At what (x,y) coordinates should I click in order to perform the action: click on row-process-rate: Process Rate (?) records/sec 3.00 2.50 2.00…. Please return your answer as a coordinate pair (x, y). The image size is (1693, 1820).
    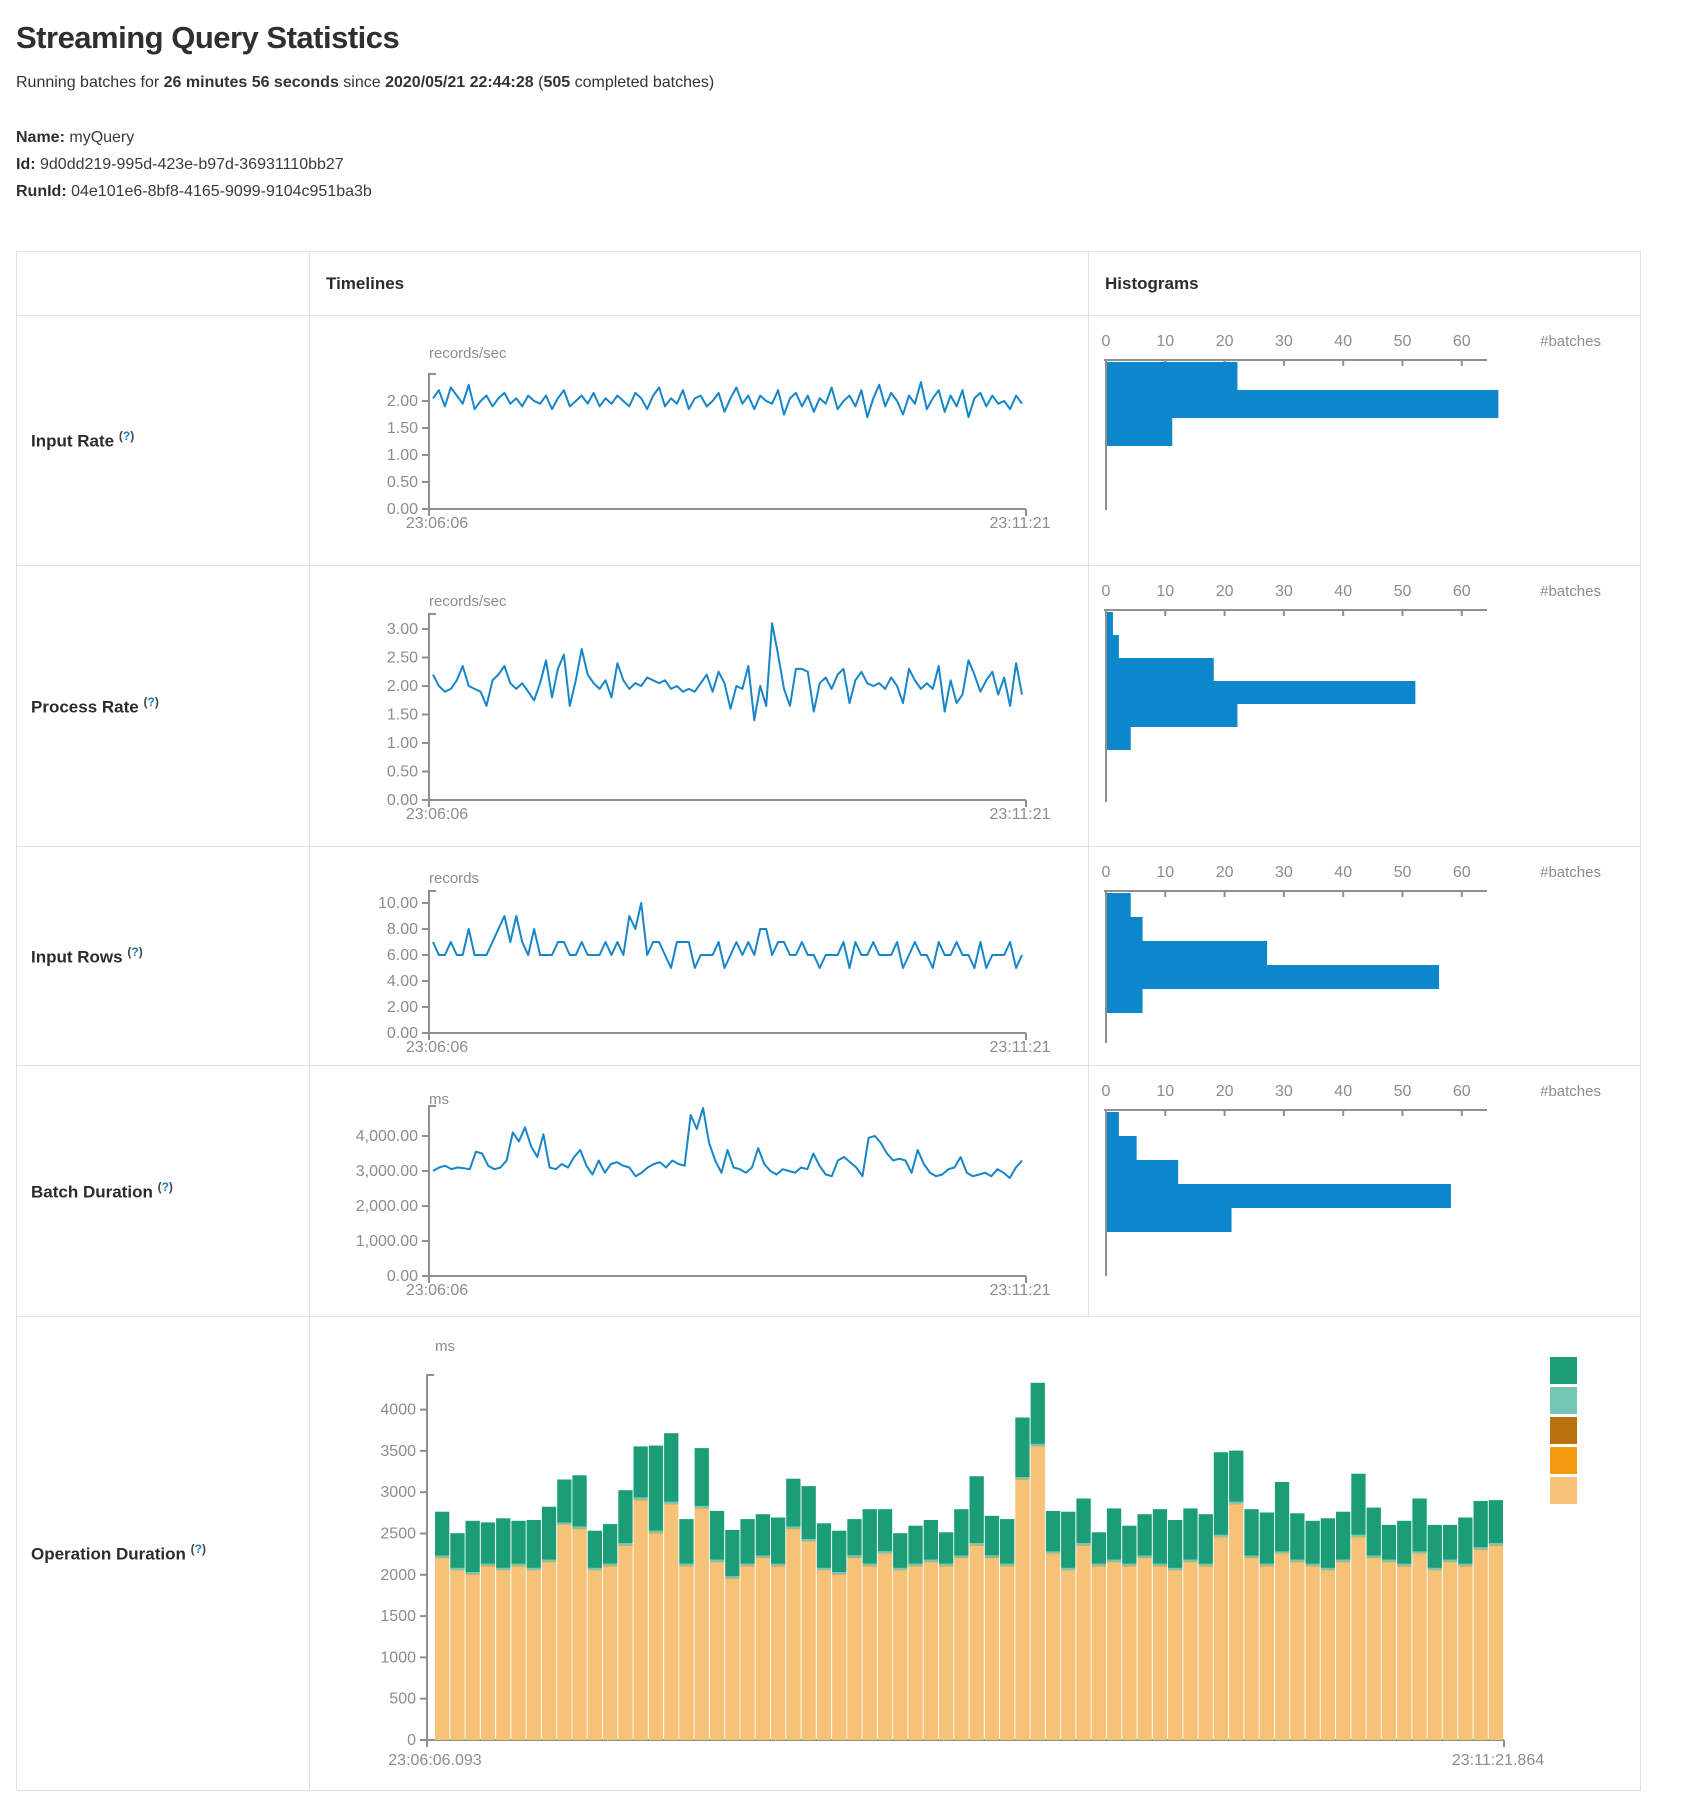
    Looking at the image, I should click on (828, 706).